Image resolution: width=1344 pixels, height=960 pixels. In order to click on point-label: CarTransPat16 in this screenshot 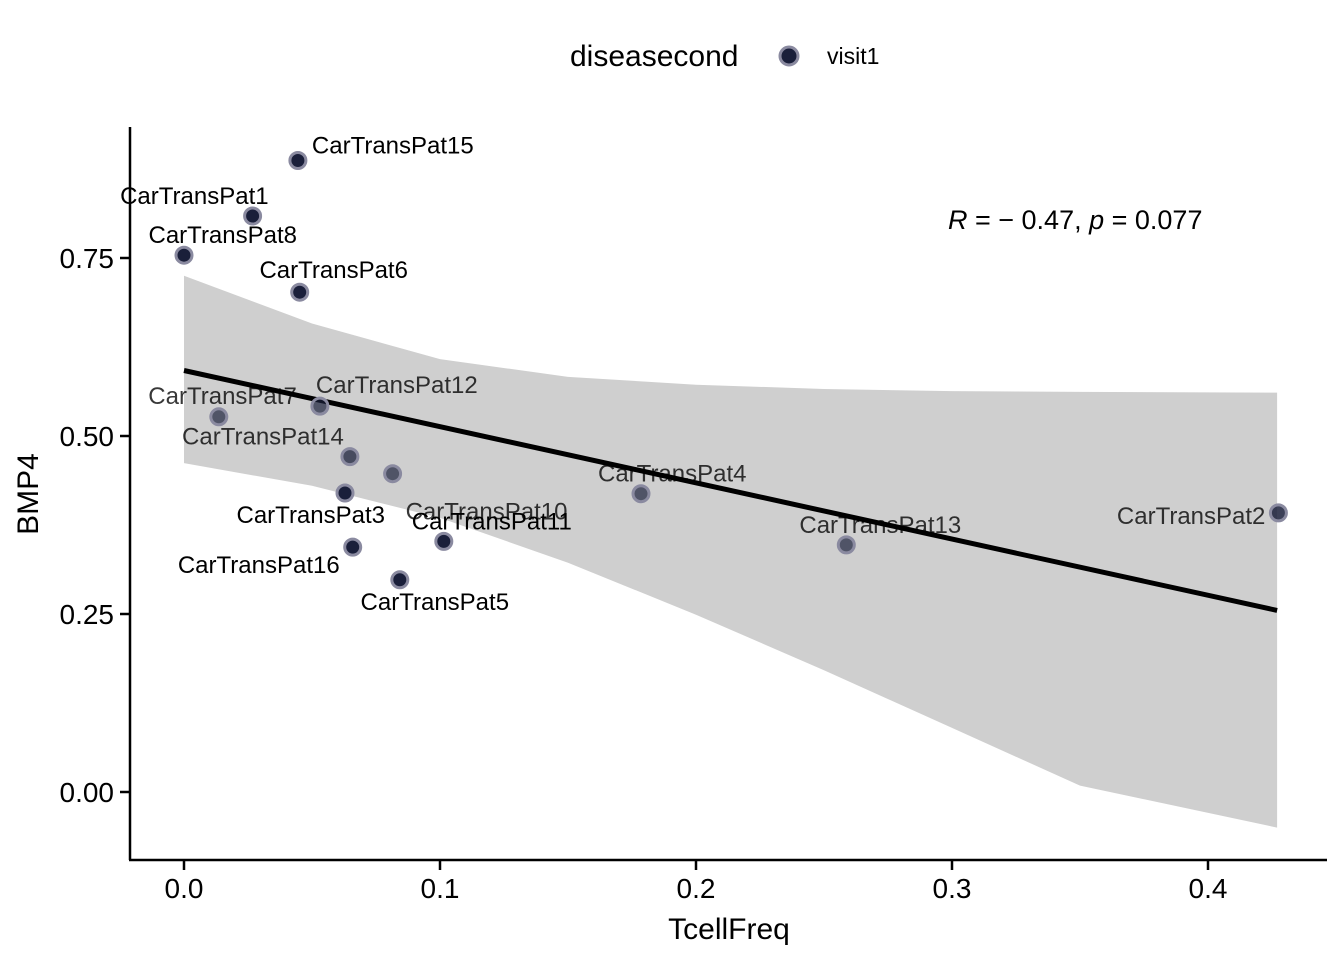, I will do `click(259, 565)`.